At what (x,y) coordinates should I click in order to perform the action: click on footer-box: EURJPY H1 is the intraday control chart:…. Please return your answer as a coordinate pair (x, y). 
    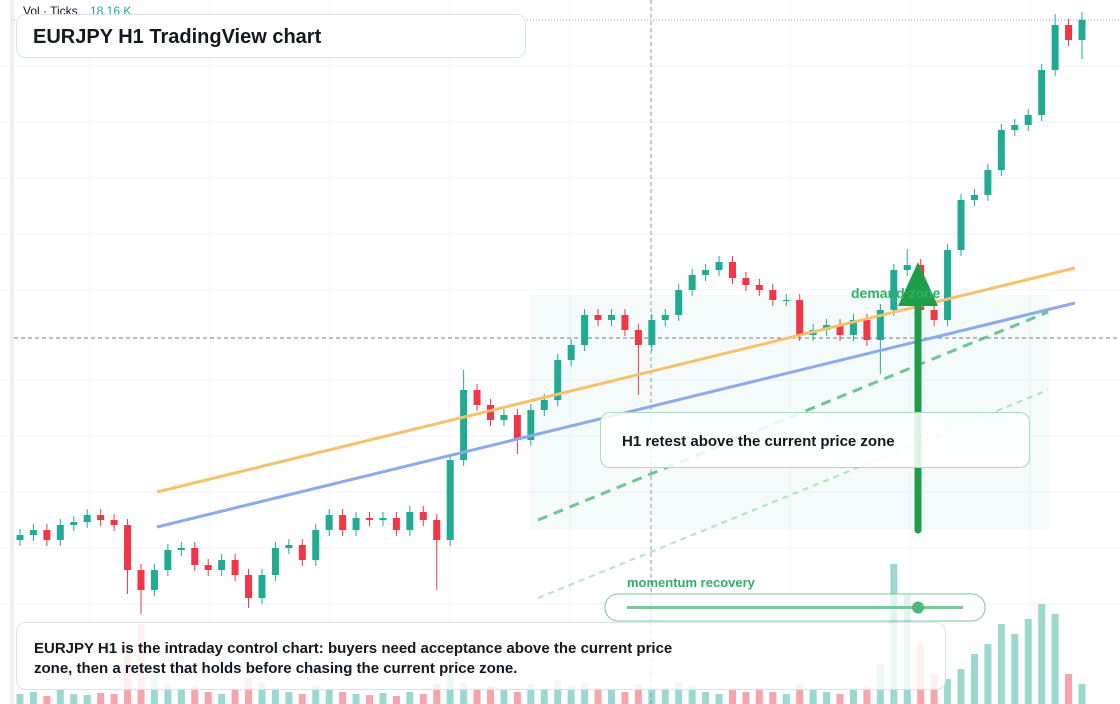
    Looking at the image, I should click on (481, 656).